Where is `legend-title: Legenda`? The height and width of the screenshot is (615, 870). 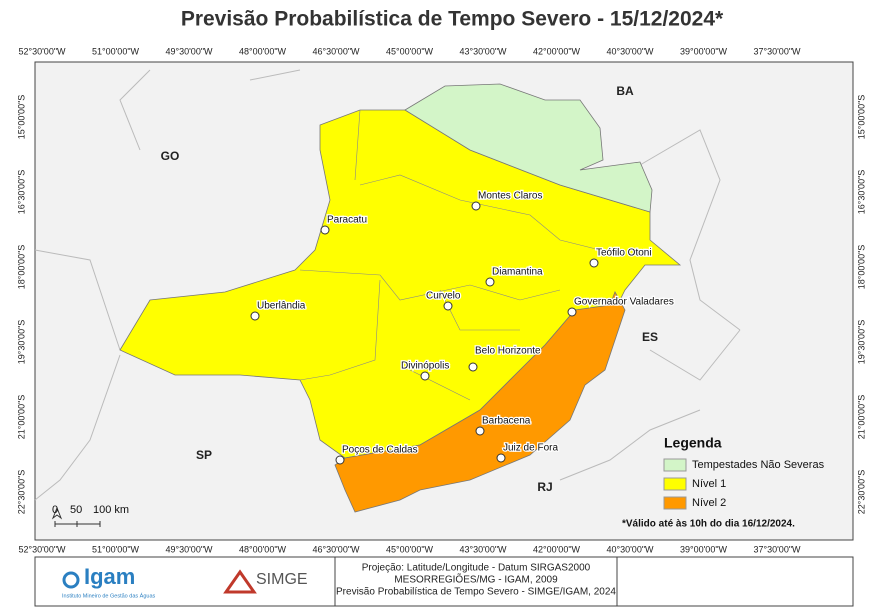
legend-title: Legenda is located at coordinates (693, 443).